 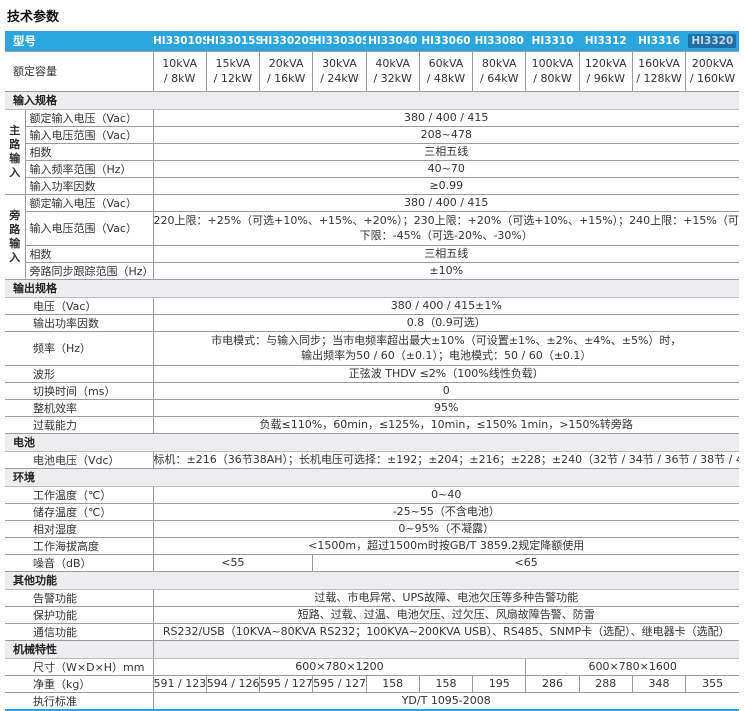 What do you see at coordinates (605, 71) in the screenshot?
I see `capacity-cell: 120kVA/ 96kW` at bounding box center [605, 71].